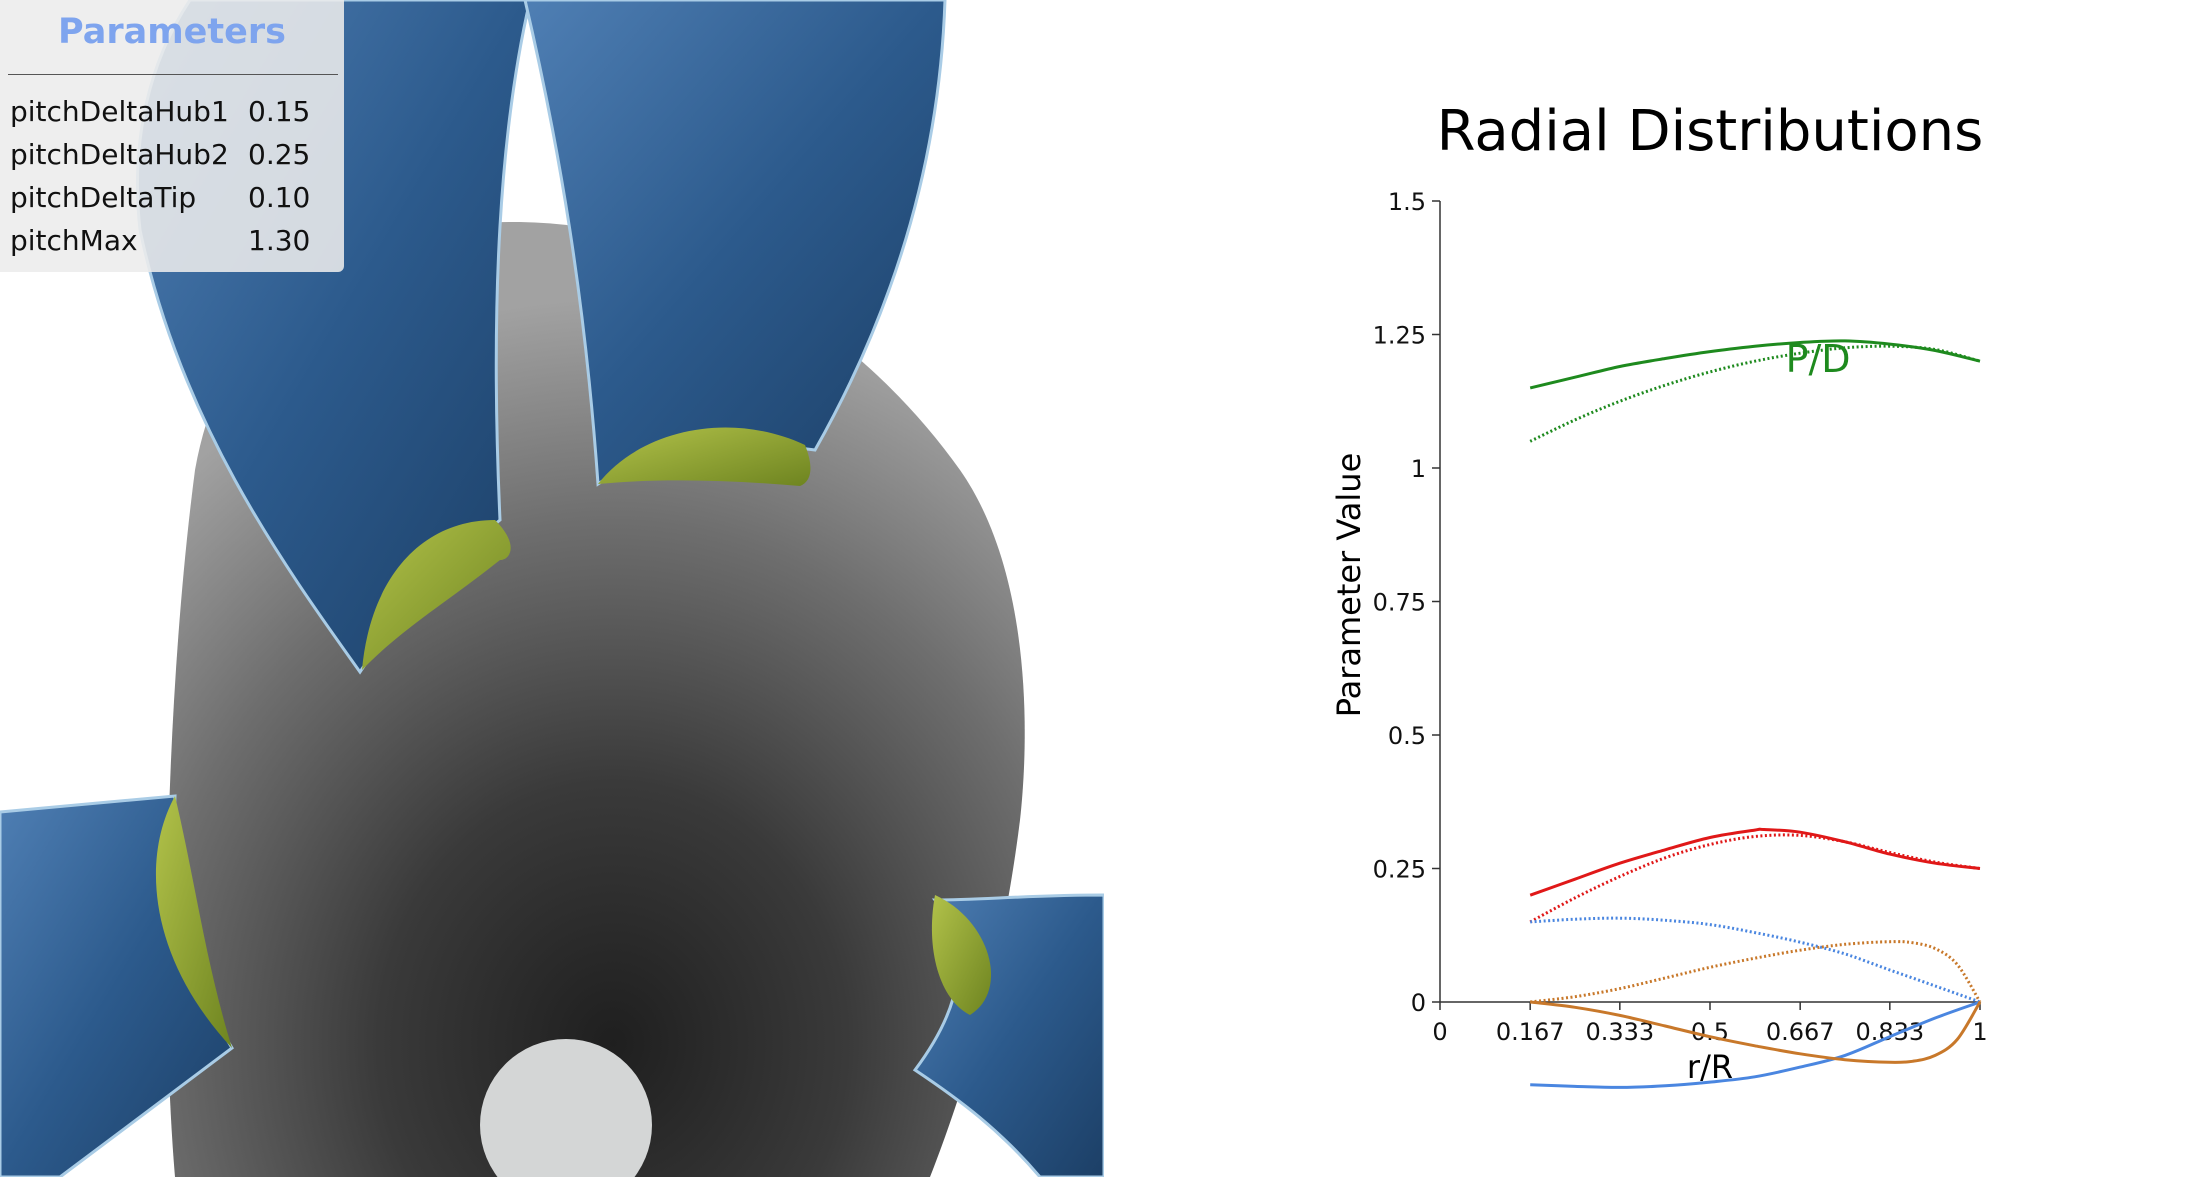 The height and width of the screenshot is (1177, 2204). What do you see at coordinates (175, 244) in the screenshot?
I see `parameter-row-pitch-max: pitchMax 1.30` at bounding box center [175, 244].